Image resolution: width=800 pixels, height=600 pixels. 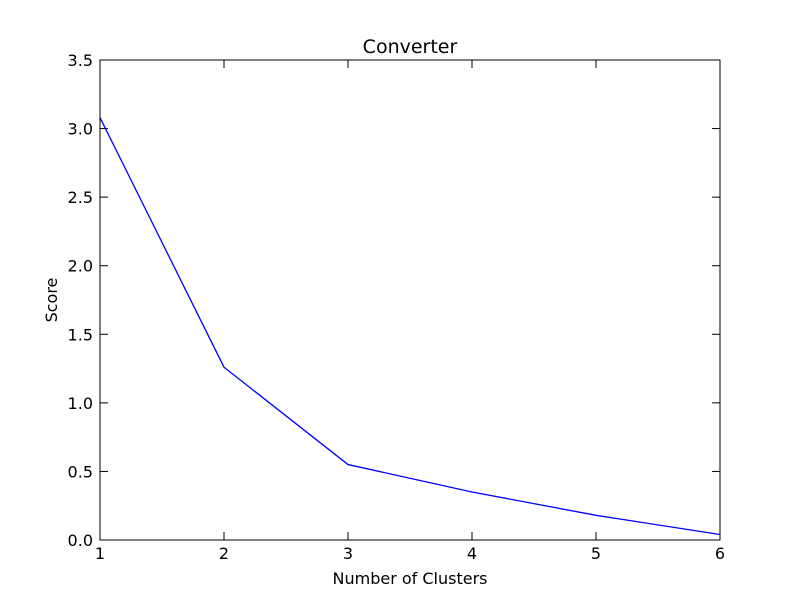 I want to click on y-axis-label: Score, so click(x=51, y=300).